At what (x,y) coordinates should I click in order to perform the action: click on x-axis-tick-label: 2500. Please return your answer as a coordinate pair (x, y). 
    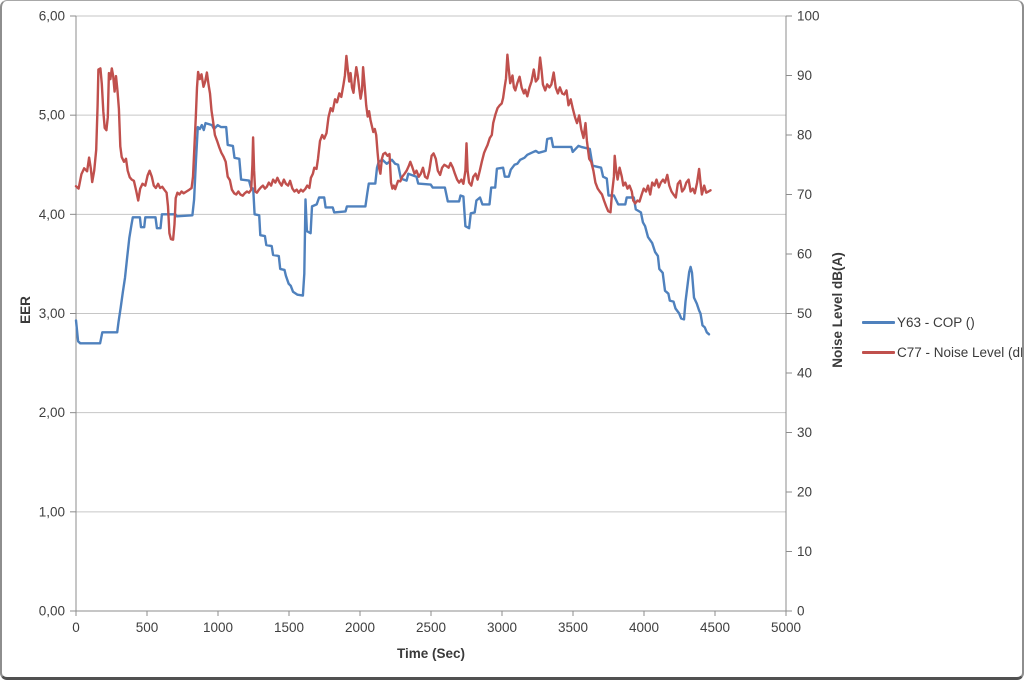
    Looking at the image, I should click on (431, 627).